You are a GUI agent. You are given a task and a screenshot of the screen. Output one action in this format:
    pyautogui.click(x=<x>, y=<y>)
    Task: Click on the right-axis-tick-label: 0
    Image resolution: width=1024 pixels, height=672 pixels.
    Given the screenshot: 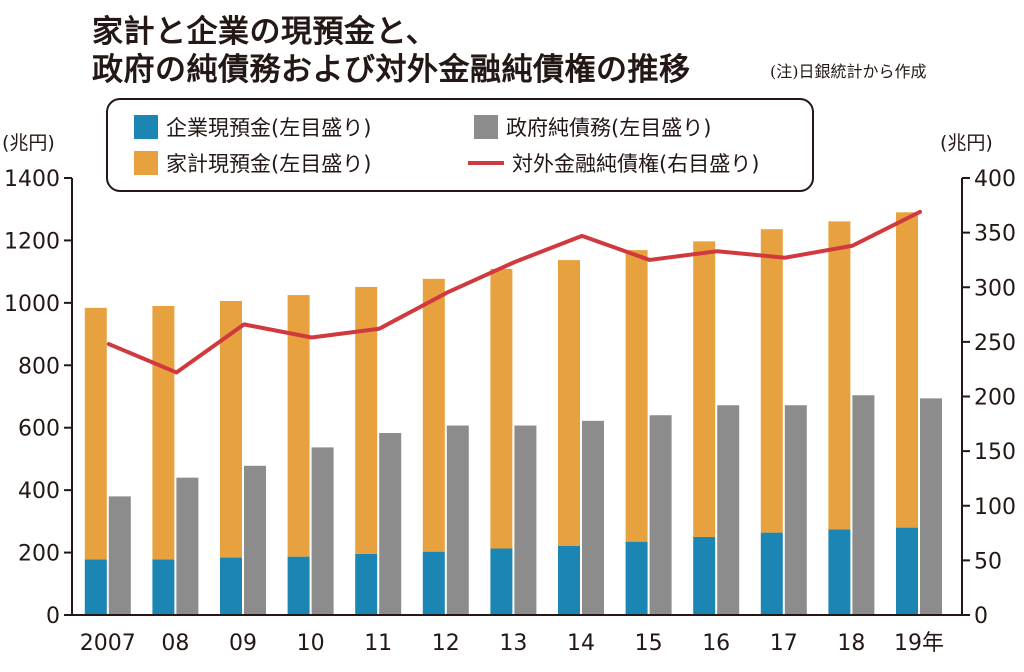 What is the action you would take?
    pyautogui.click(x=981, y=616)
    